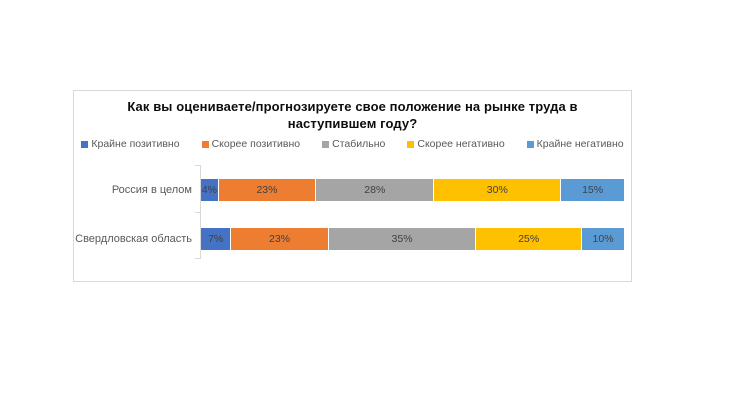 Image resolution: width=750 pixels, height=400 pixels. I want to click on legend-label: Крайне негативно, so click(580, 144).